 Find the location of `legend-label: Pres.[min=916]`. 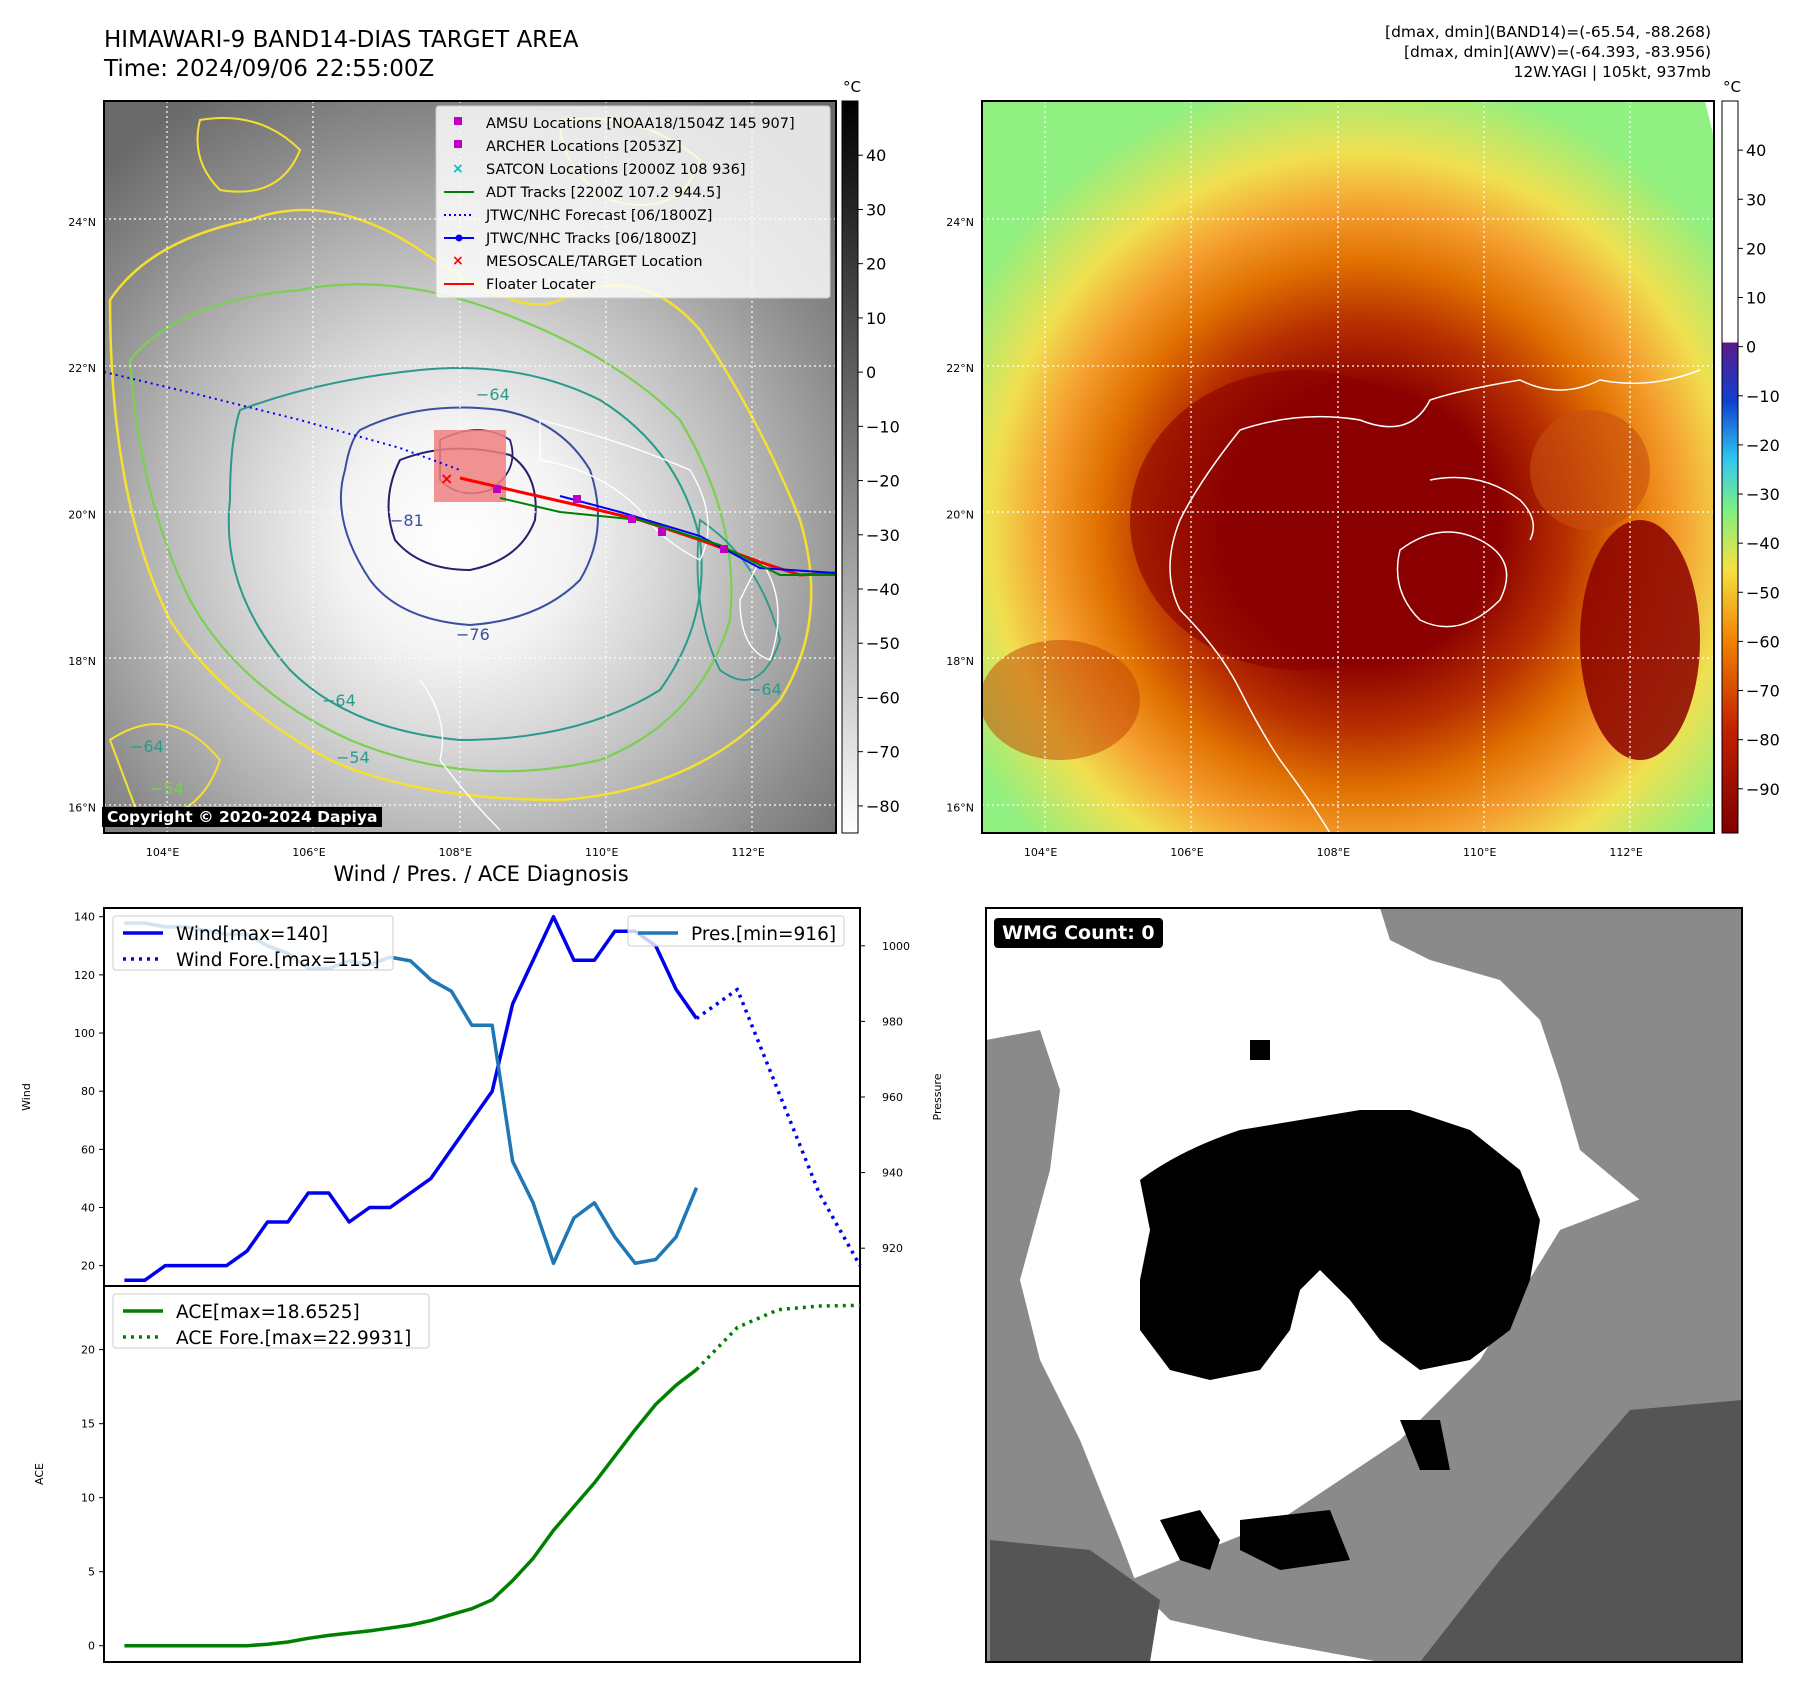

legend-label: Pres.[min=916] is located at coordinates (763, 934).